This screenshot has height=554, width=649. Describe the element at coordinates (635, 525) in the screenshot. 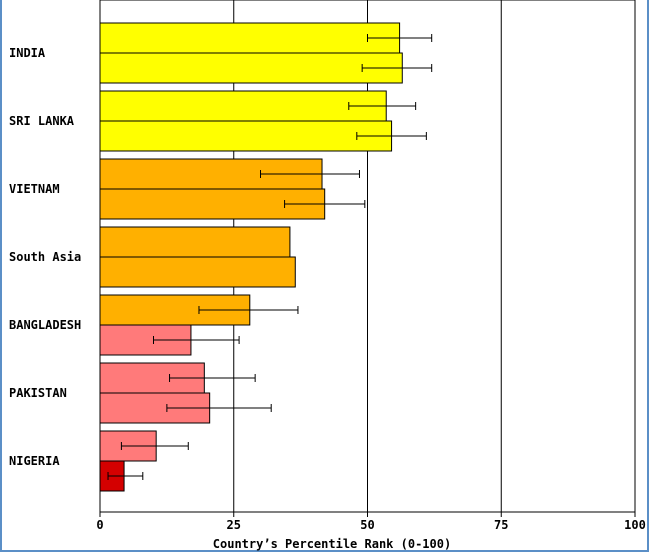

I see `x-tick-label: 100` at that location.